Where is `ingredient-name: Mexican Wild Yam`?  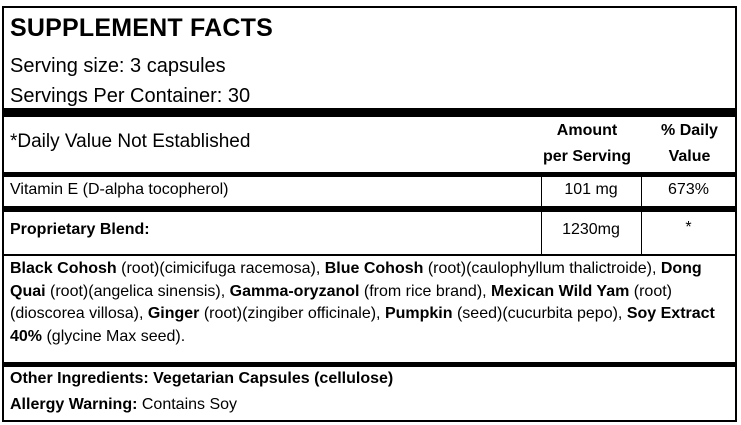 ingredient-name: Mexican Wild Yam is located at coordinates (560, 291).